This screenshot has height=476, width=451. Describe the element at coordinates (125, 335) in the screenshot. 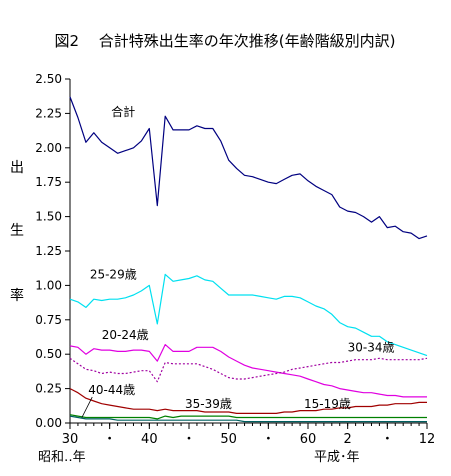

I see `series-label-3: 20-24歳` at that location.